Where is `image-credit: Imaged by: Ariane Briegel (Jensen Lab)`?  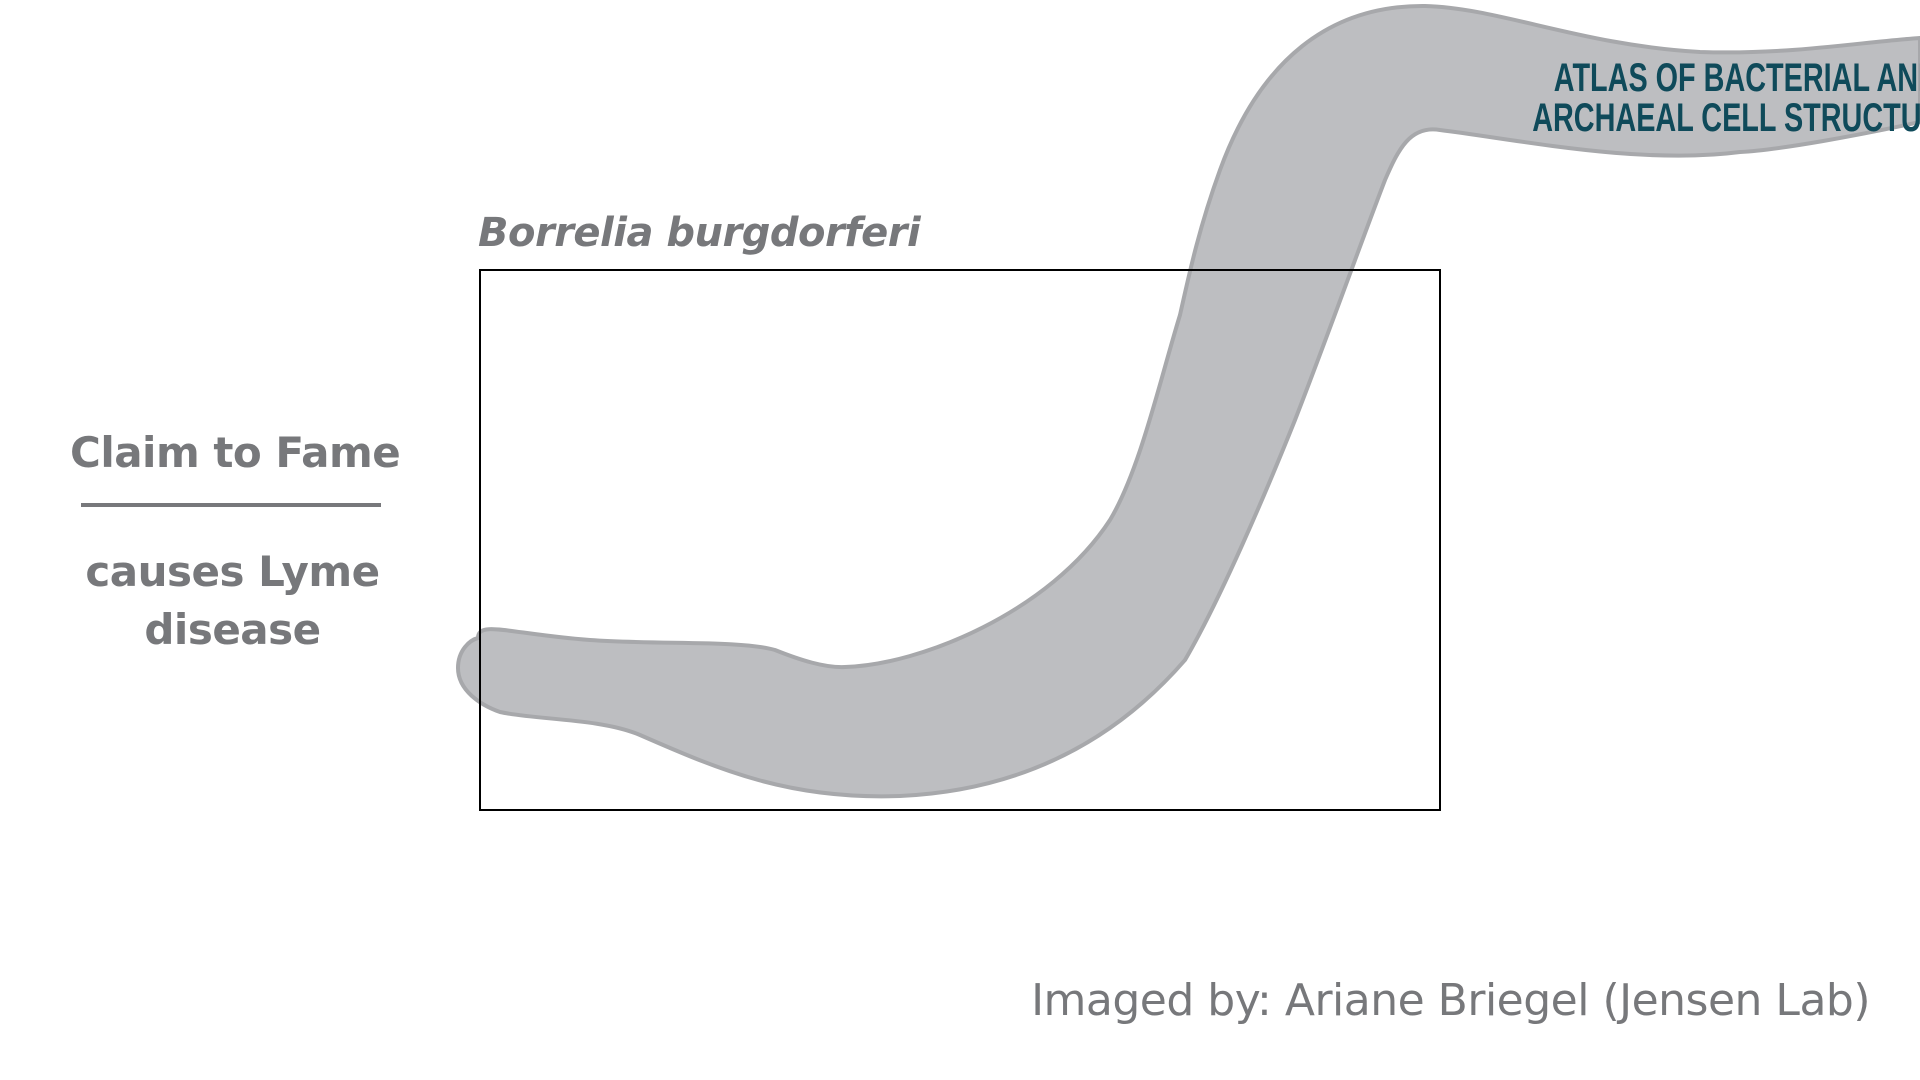 image-credit: Imaged by: Ariane Briegel (Jensen Lab) is located at coordinates (1450, 1000).